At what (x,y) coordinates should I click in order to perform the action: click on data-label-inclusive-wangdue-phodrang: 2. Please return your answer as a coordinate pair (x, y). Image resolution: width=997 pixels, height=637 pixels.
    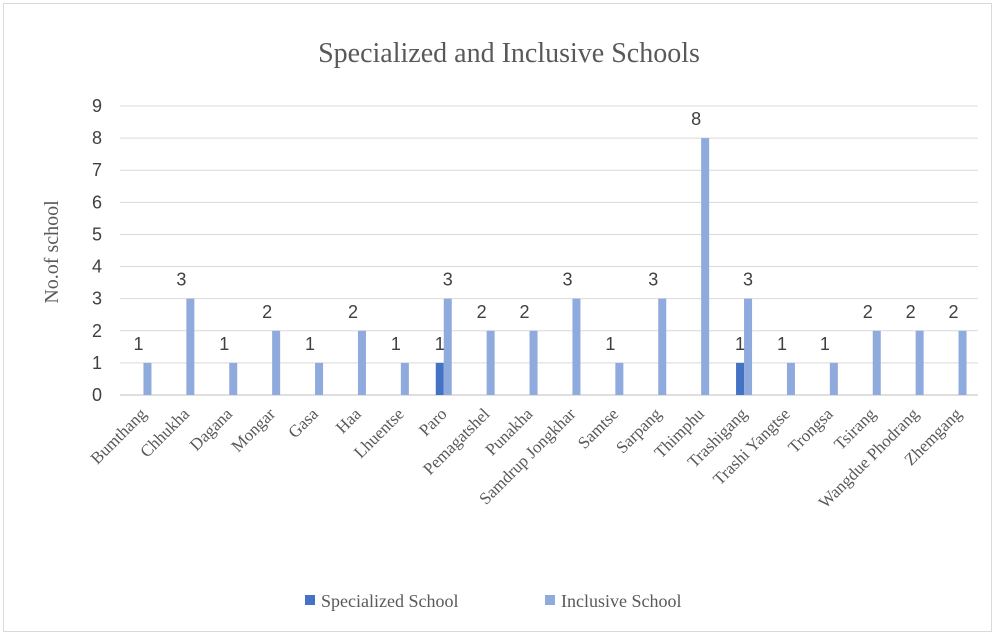
    Looking at the image, I should click on (911, 312).